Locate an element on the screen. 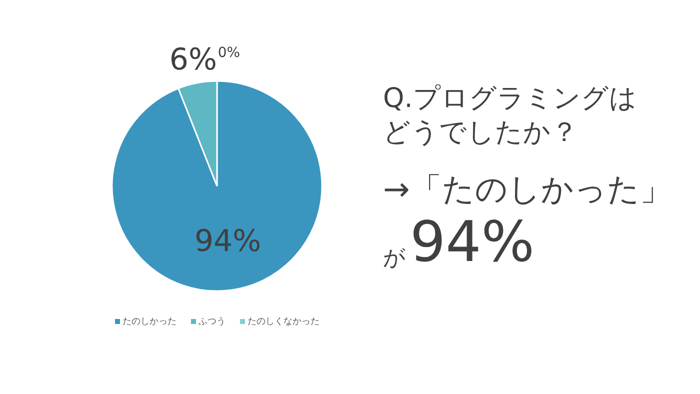 This screenshot has height=394, width=700. text: が is located at coordinates (394, 259).